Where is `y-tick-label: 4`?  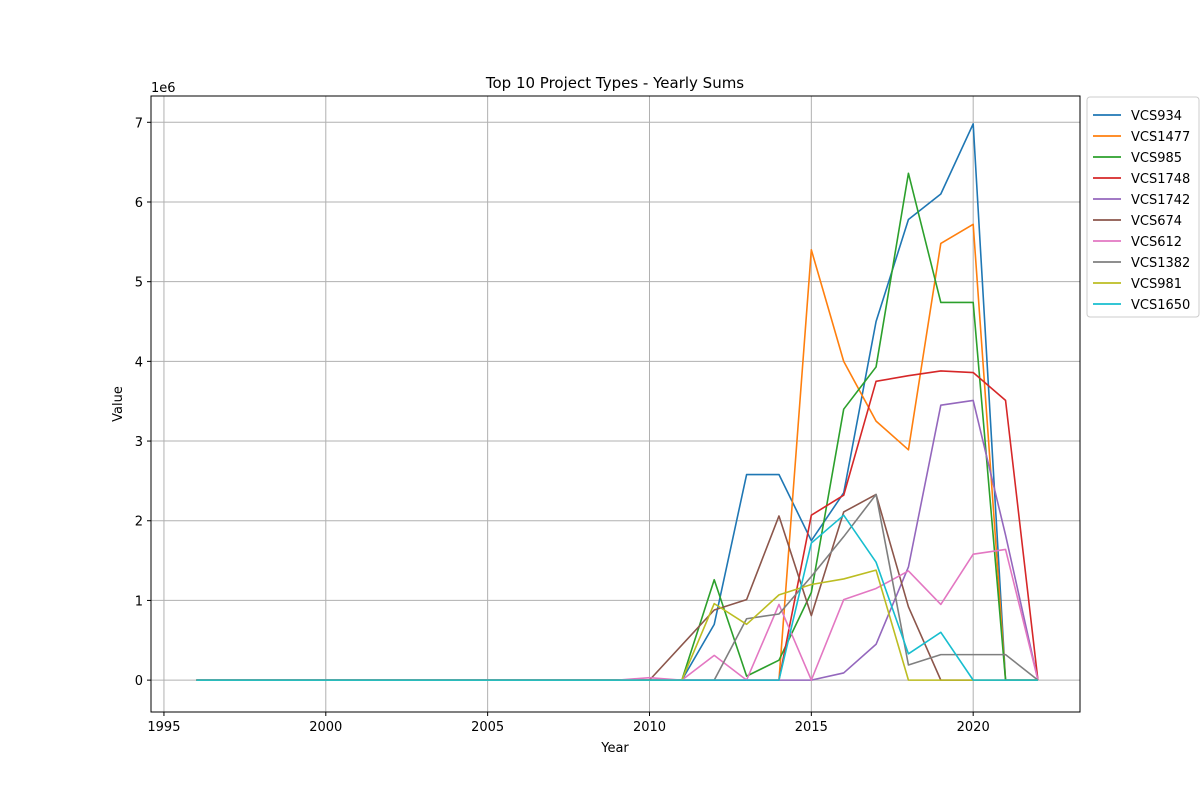 y-tick-label: 4 is located at coordinates (139, 362).